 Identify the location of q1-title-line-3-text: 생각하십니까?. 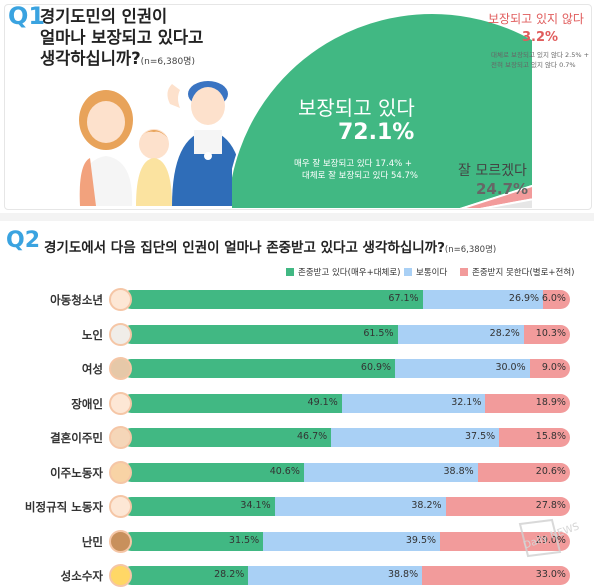
(90, 58).